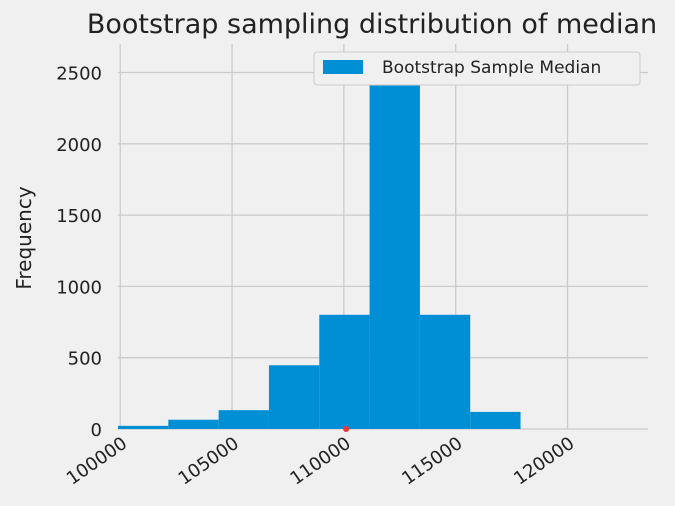 The height and width of the screenshot is (506, 675). What do you see at coordinates (85, 359) in the screenshot?
I see `y-tick-label: 500` at bounding box center [85, 359].